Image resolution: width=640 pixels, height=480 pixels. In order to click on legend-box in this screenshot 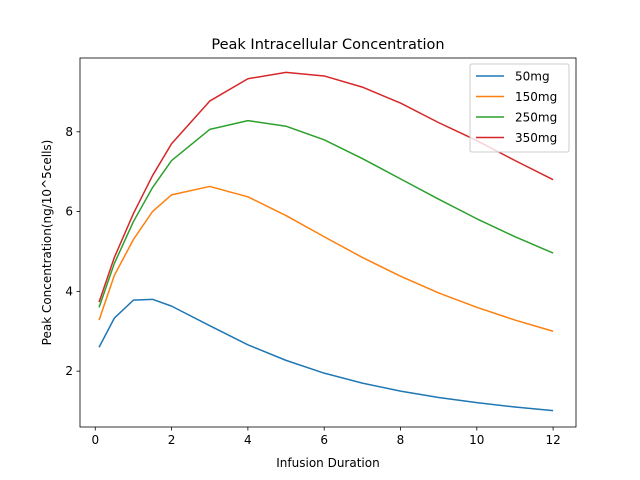, I will do `click(519, 108)`.